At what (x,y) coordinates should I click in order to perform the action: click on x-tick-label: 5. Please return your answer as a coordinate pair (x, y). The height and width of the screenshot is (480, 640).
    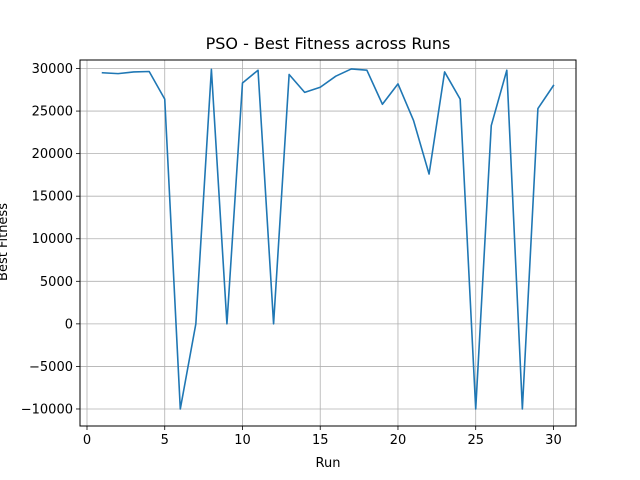
    Looking at the image, I should click on (165, 440).